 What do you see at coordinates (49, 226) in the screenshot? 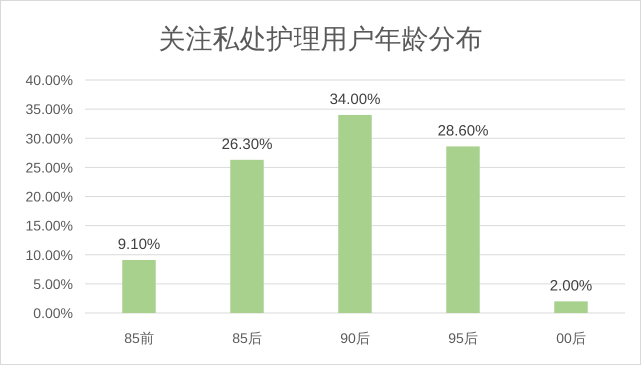
I see `y-tick-label: 15.00%` at bounding box center [49, 226].